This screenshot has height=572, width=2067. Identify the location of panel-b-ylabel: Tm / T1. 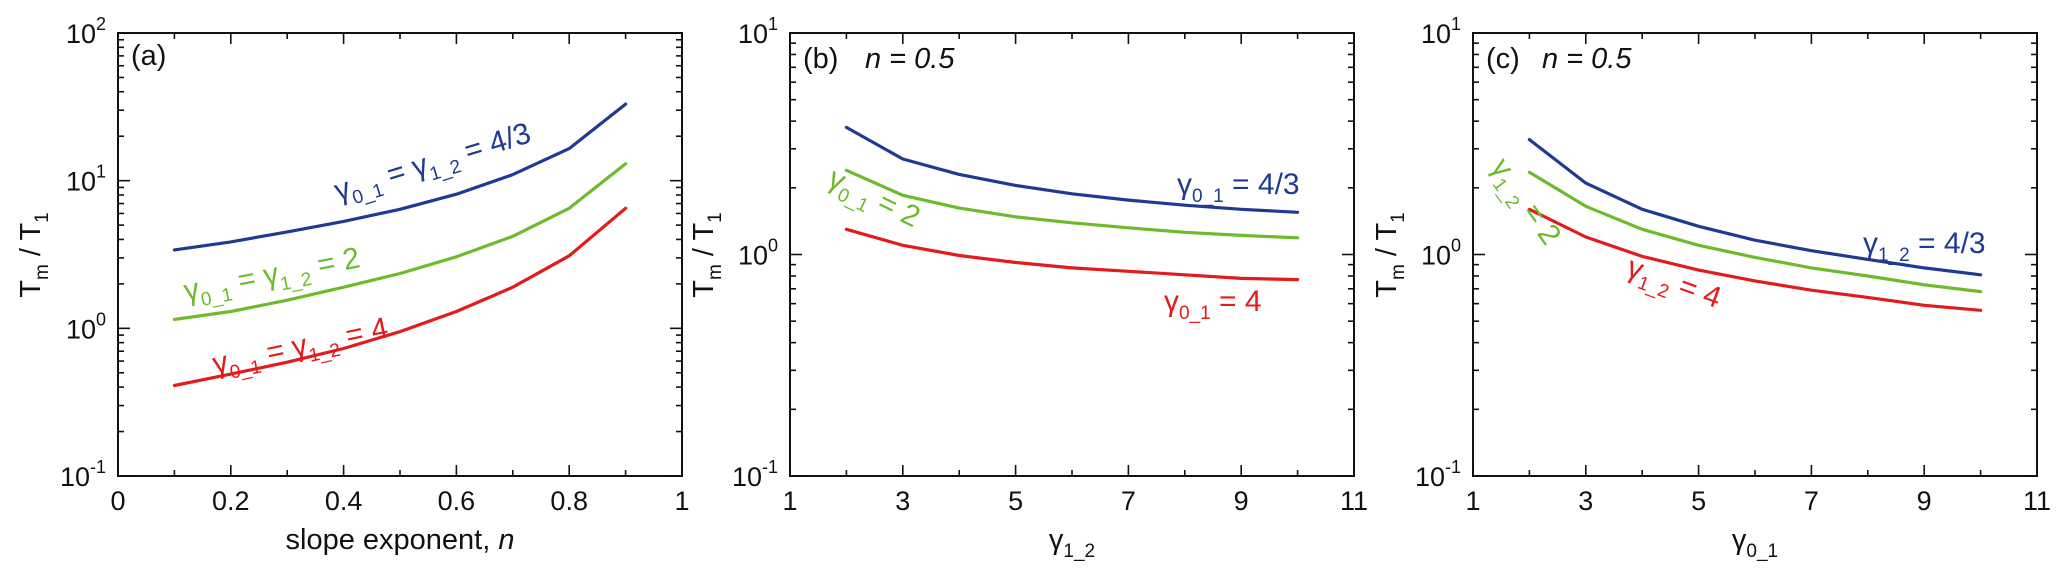
(707, 255).